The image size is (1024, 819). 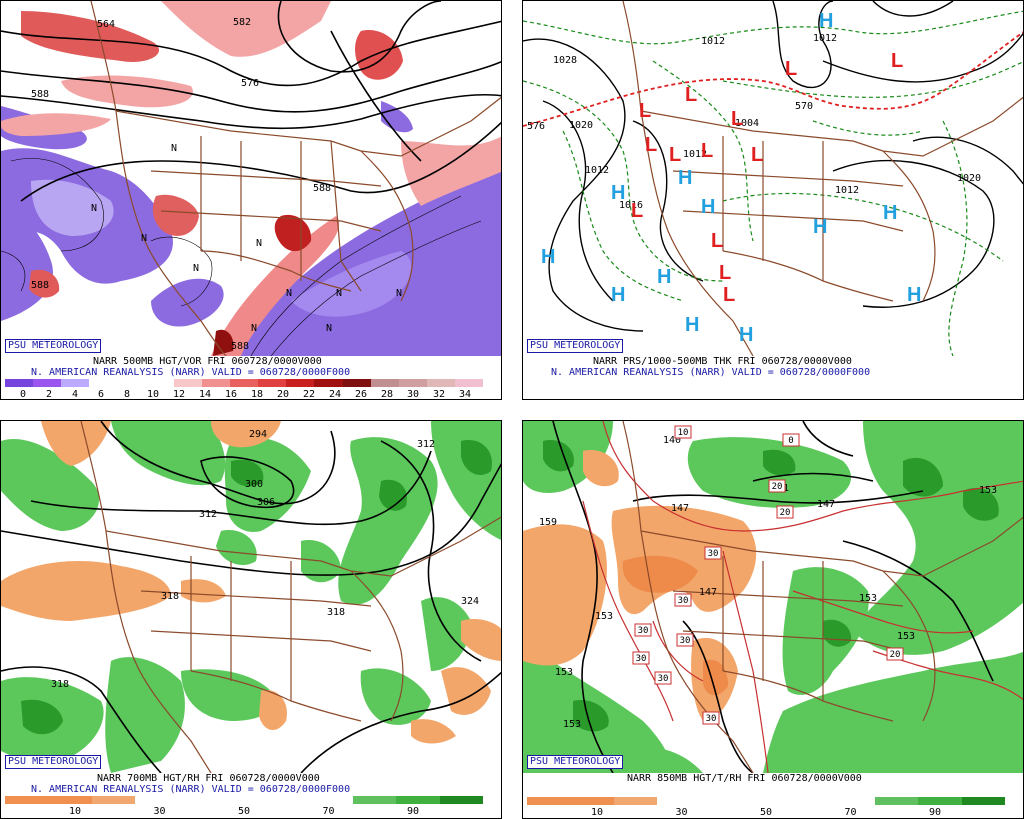 What do you see at coordinates (773, 79) in the screenshot?
I see `thickness-570-line` at bounding box center [773, 79].